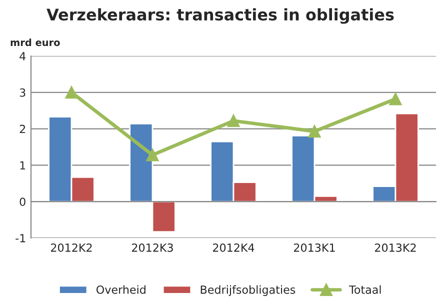 The width and height of the screenshot is (441, 306). What do you see at coordinates (71, 247) in the screenshot?
I see `x-tick-label: 2012K2` at bounding box center [71, 247].